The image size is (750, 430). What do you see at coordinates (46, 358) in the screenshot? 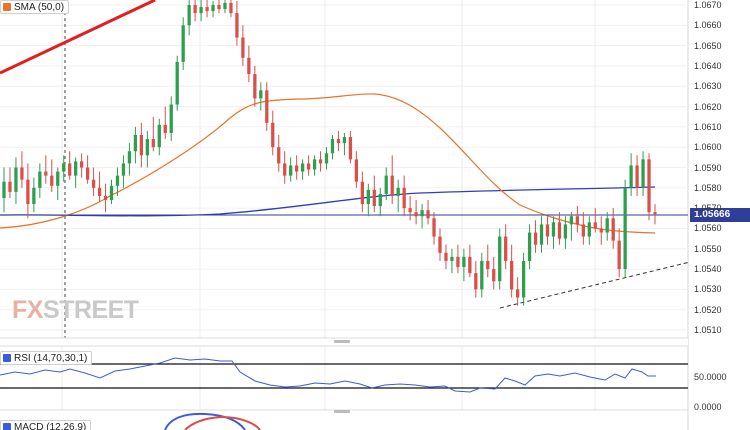
I see `rsi-legend: RSI (14,70,30,1)` at bounding box center [46, 358].